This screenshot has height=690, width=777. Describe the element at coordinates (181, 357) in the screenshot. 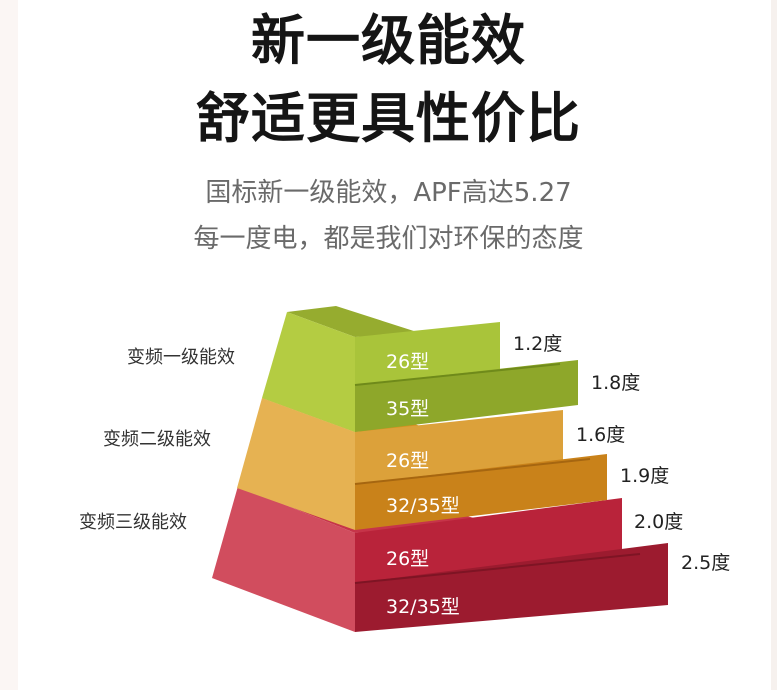

I see `level-label-1: 变频一级能效` at that location.